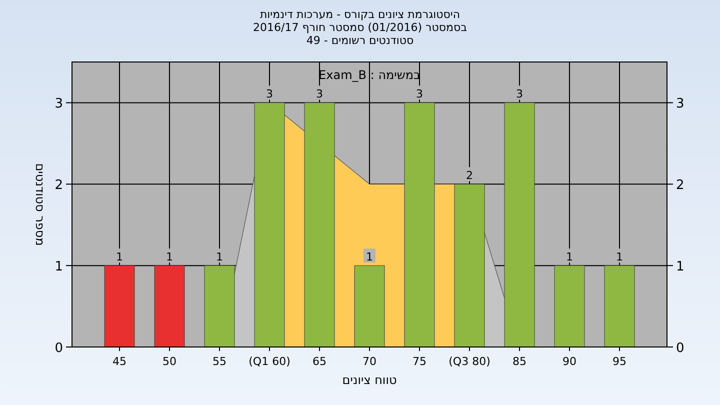  Describe the element at coordinates (369, 361) in the screenshot. I see `x-tick-label: 70` at that location.